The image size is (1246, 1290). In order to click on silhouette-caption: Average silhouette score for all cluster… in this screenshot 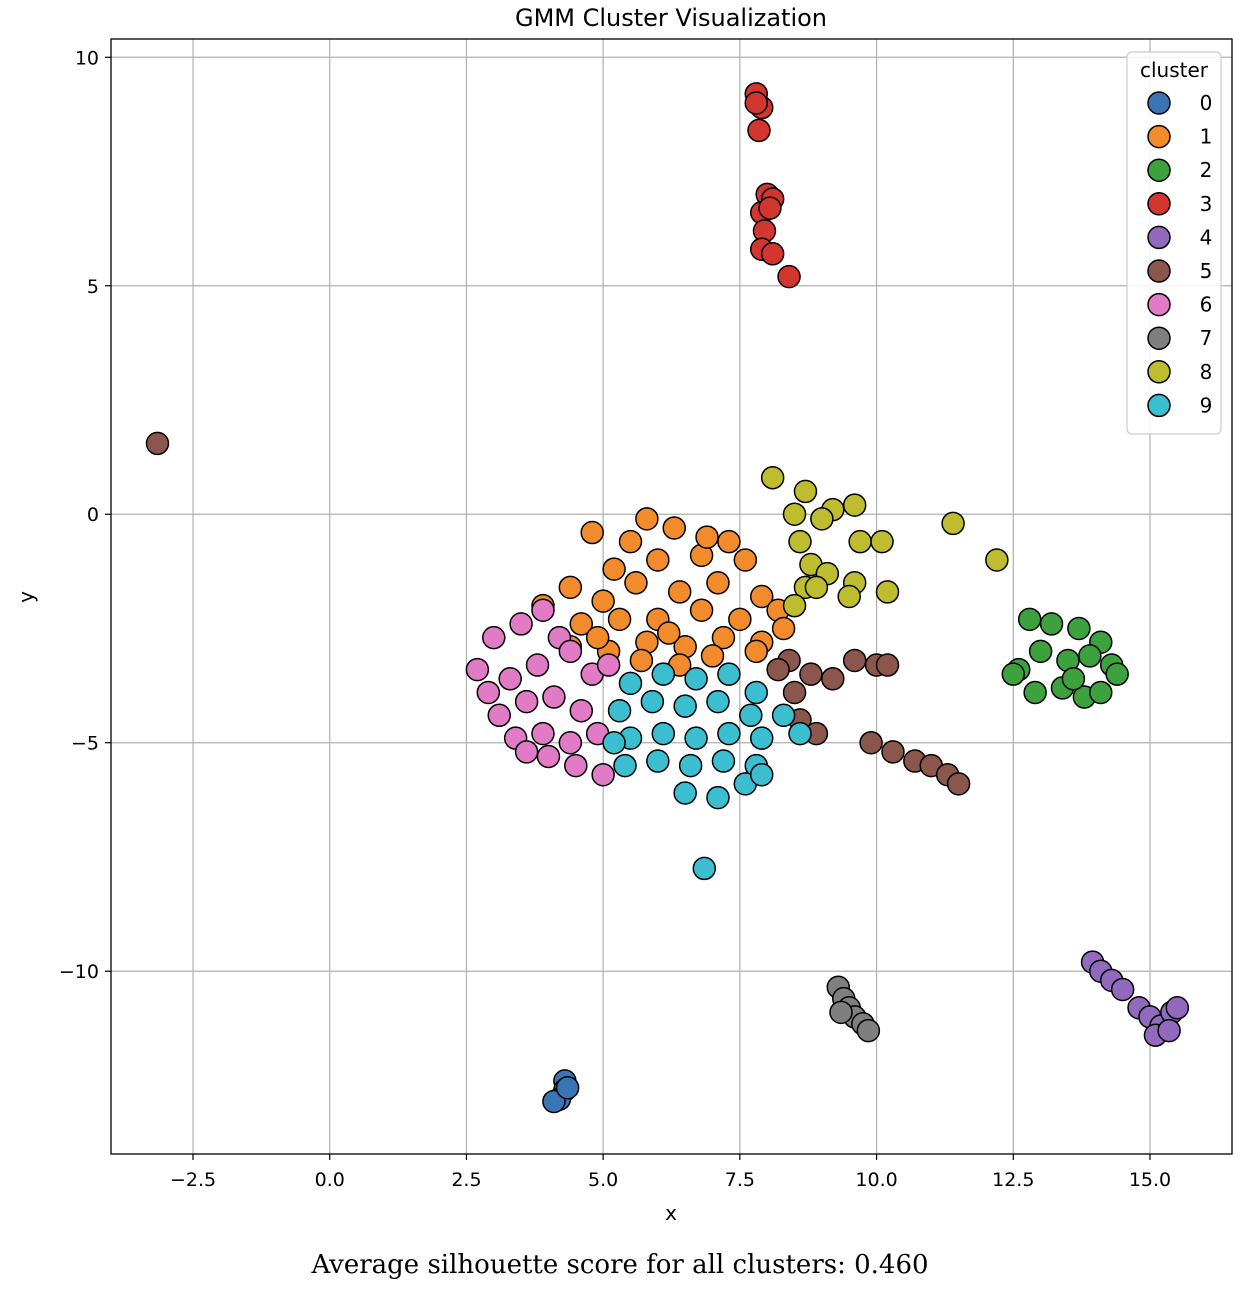, I will do `click(620, 1265)`.